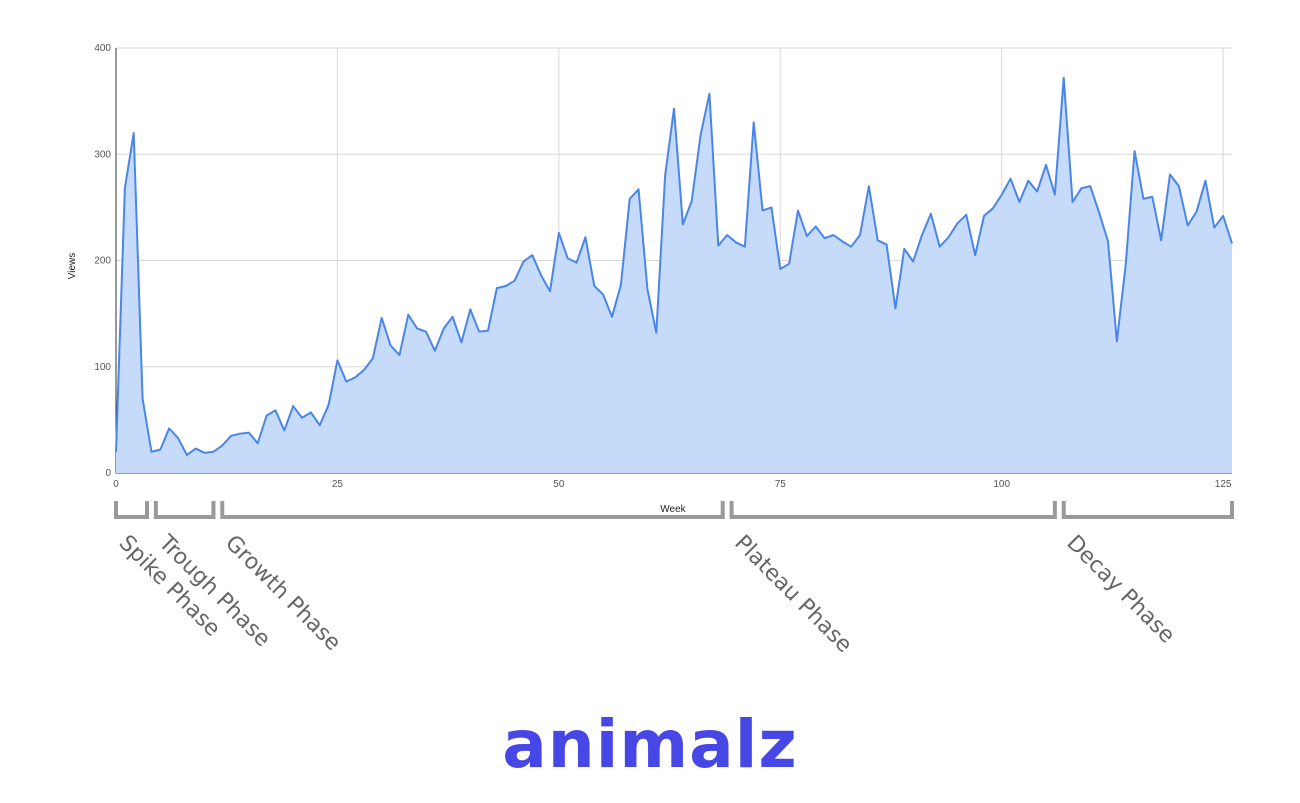  Describe the element at coordinates (559, 484) in the screenshot. I see `x-tick-label: 50` at that location.